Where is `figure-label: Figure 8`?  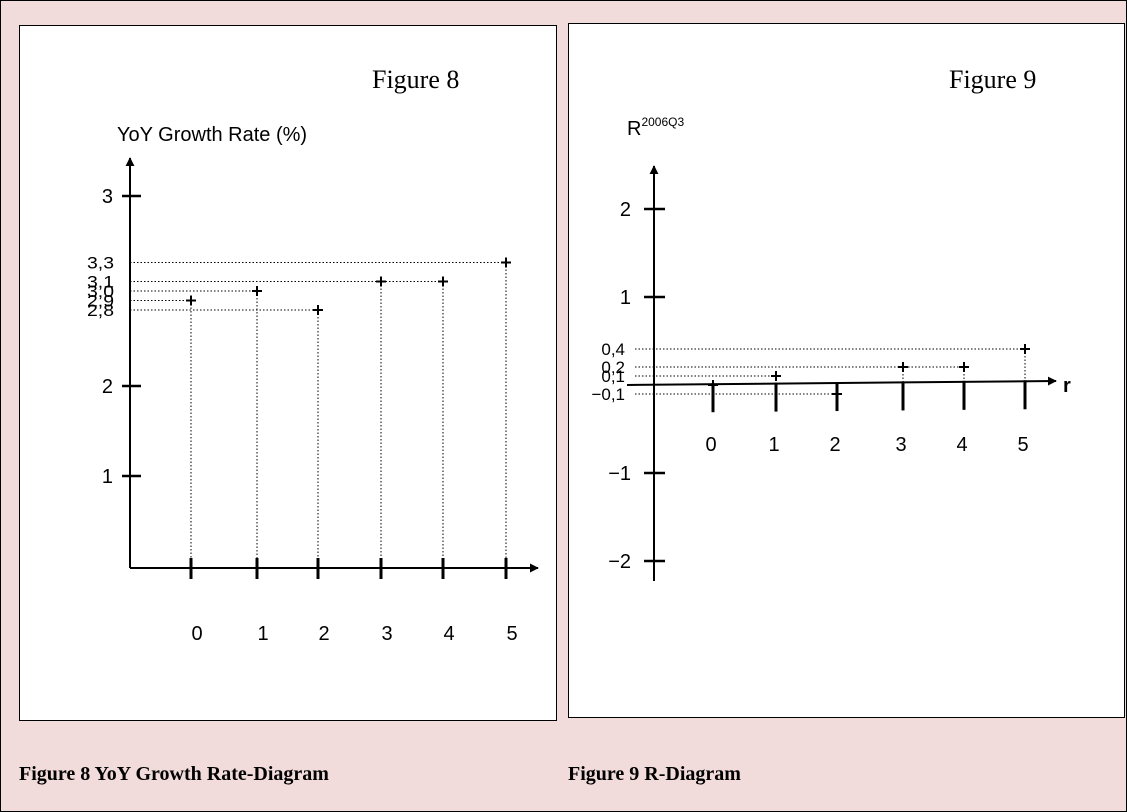
figure-label: Figure 8 is located at coordinates (415, 79).